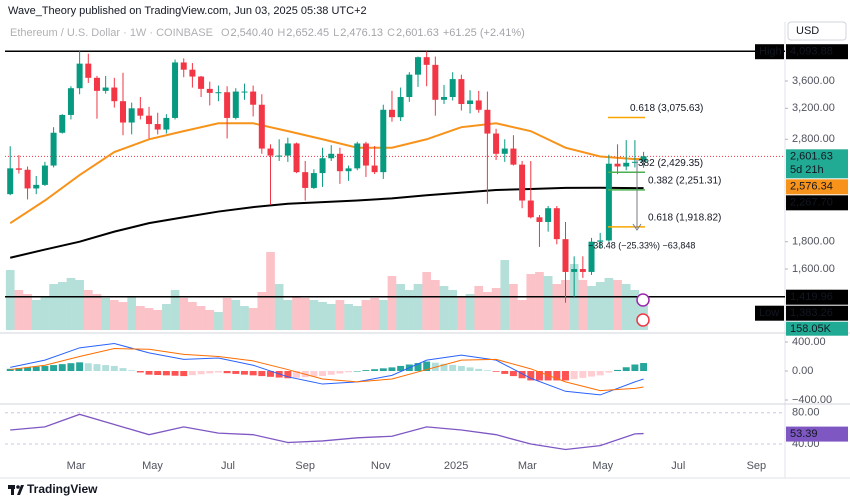 This screenshot has width=850, height=502. What do you see at coordinates (252, 33) in the screenshot?
I see `ohlc-value: 2,540.40` at bounding box center [252, 33].